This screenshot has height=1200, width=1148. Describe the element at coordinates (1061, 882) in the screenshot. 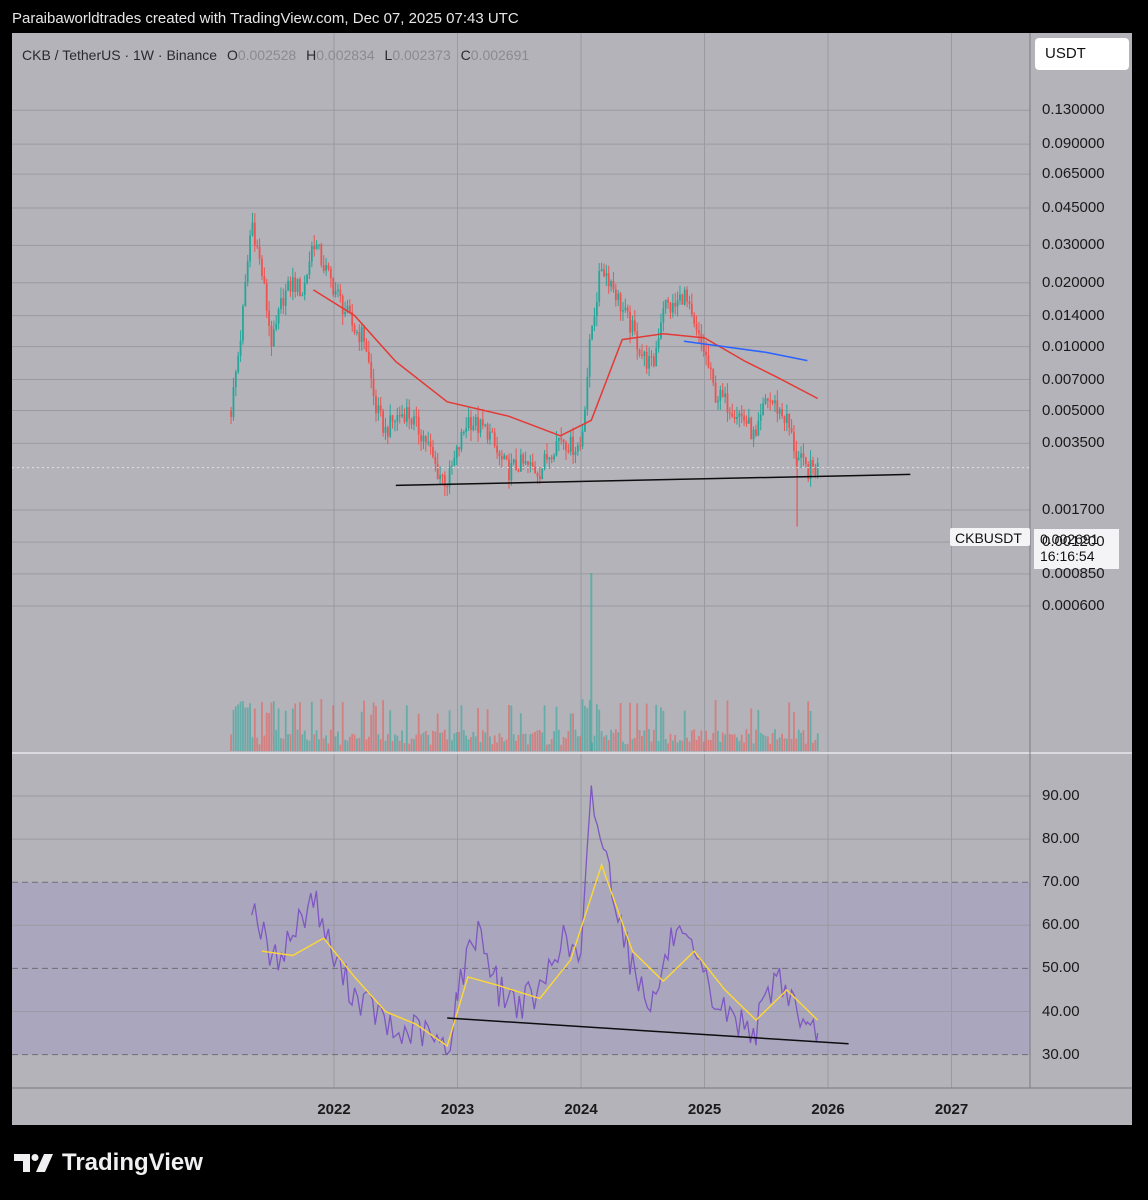

I see `rsi-tick-label: 70.00` at that location.